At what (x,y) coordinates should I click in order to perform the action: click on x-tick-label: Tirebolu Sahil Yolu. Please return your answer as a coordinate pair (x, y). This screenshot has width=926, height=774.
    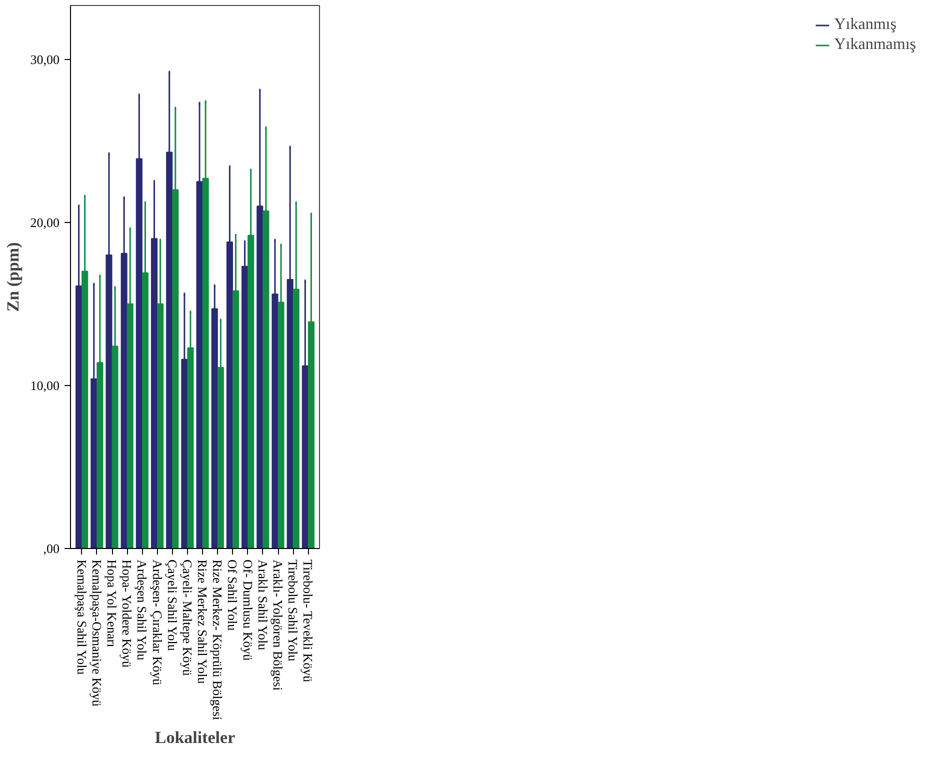
    Looking at the image, I should click on (293, 611).